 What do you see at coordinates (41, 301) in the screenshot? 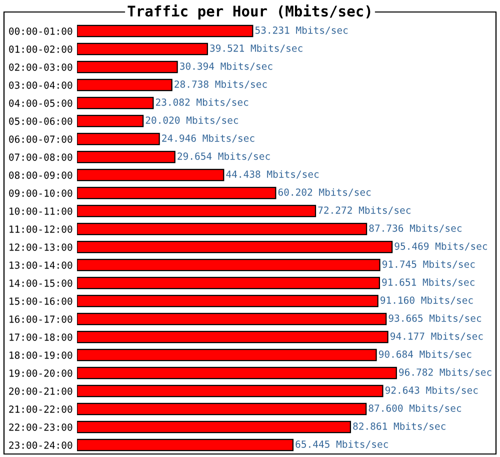
I see `y-tick-label: 15:00-16:00` at bounding box center [41, 301].